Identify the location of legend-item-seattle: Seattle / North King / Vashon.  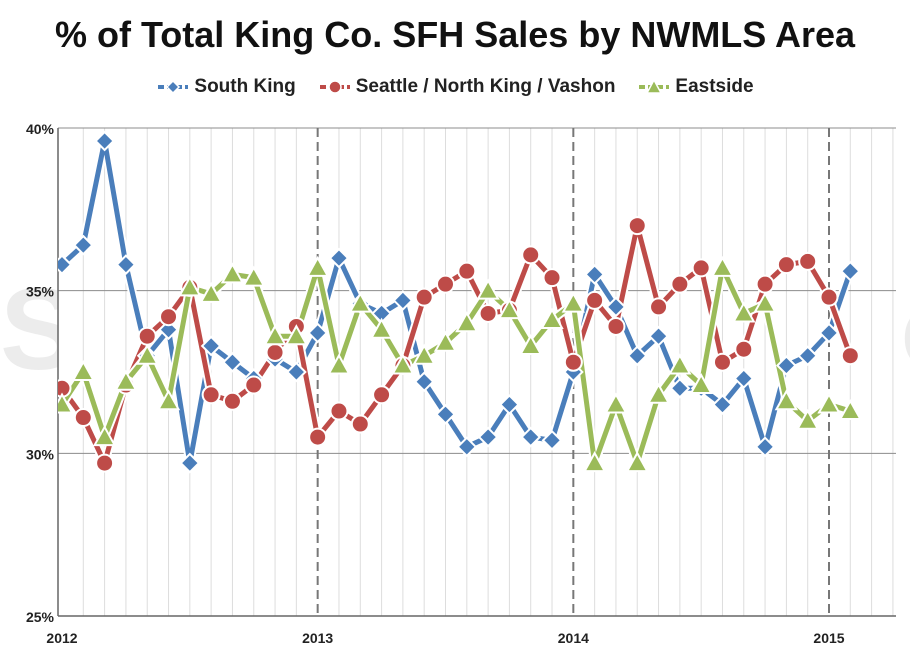
(467, 87).